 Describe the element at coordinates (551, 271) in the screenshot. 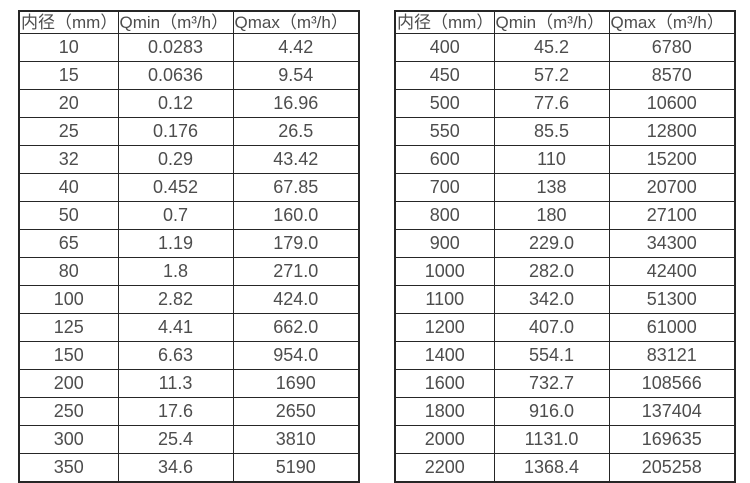

I see `qmin-cell: 282.0` at that location.